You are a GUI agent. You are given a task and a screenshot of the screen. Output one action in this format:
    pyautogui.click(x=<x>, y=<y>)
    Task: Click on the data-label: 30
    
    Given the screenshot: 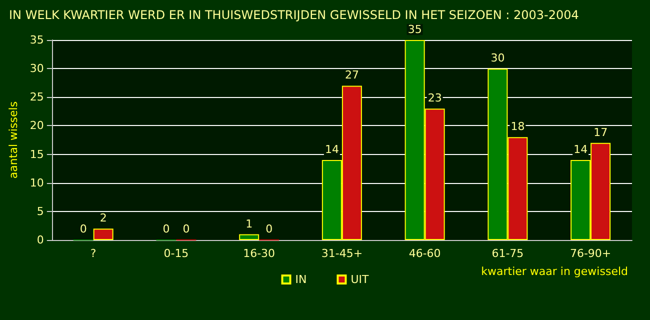 What is the action you would take?
    pyautogui.click(x=497, y=58)
    